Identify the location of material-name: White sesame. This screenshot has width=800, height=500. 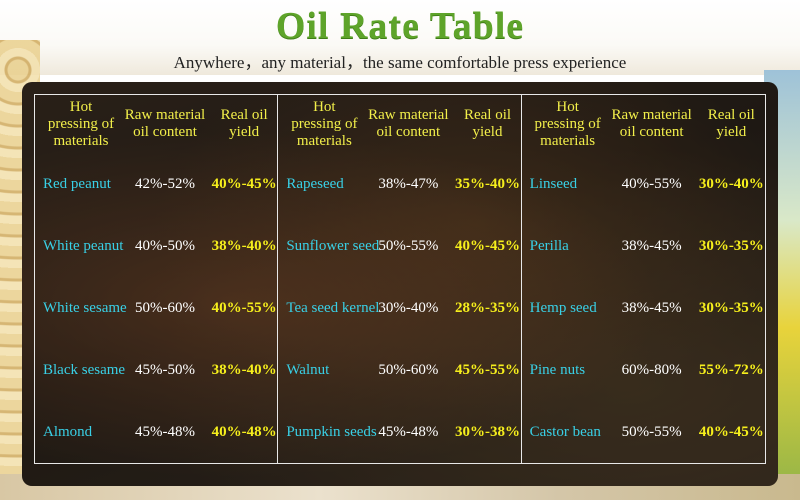
(85, 307).